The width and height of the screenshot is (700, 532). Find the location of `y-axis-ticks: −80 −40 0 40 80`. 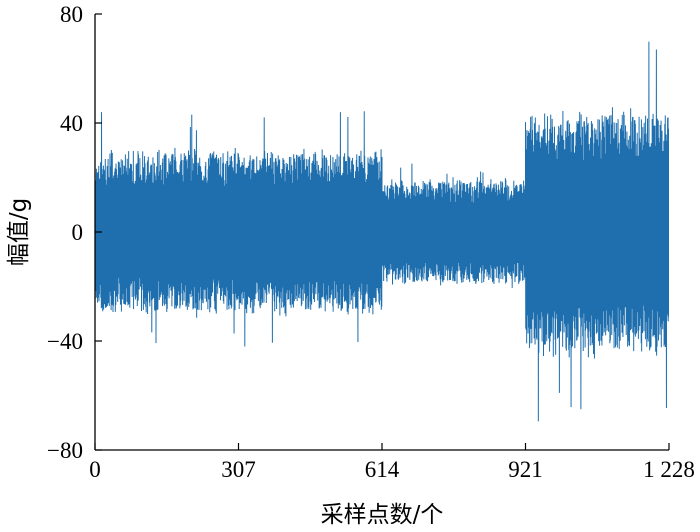

y-axis-ticks: −80 −40 0 40 80 is located at coordinates (74, 232).